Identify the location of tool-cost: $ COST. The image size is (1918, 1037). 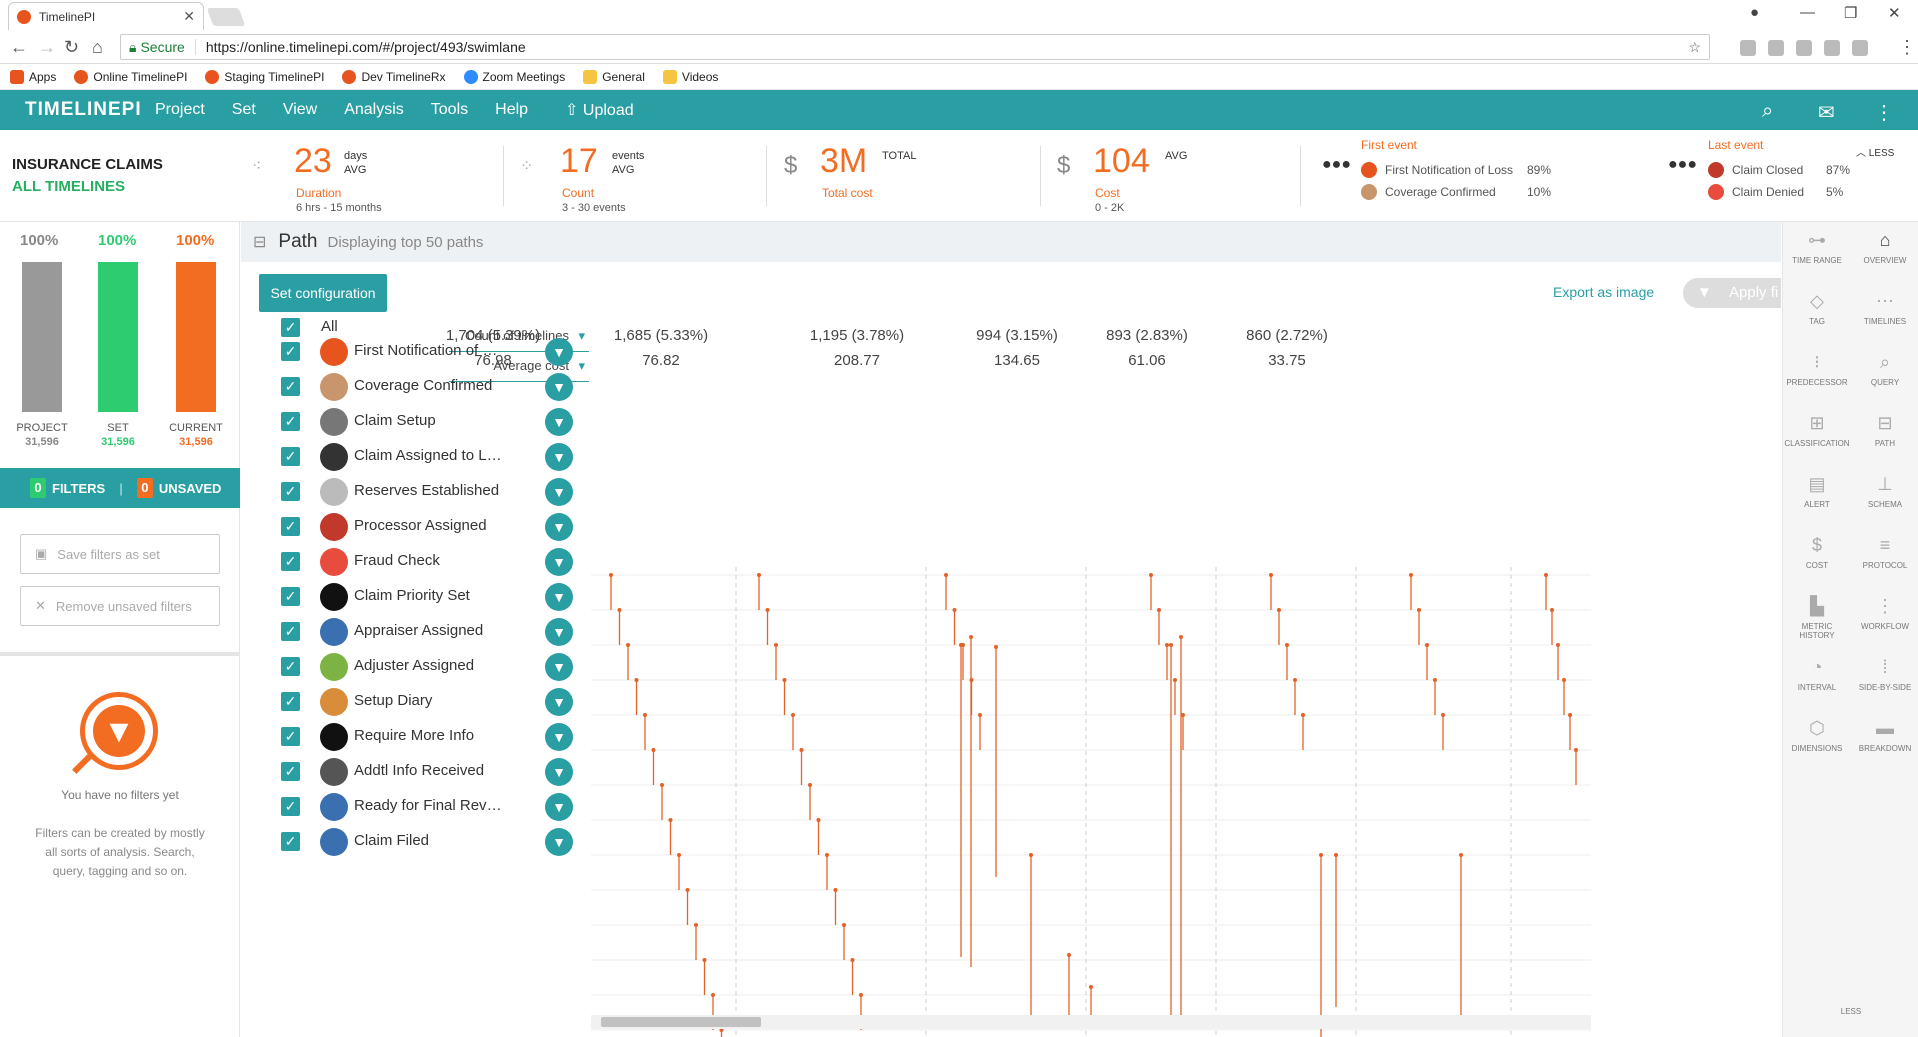
(1817, 552).